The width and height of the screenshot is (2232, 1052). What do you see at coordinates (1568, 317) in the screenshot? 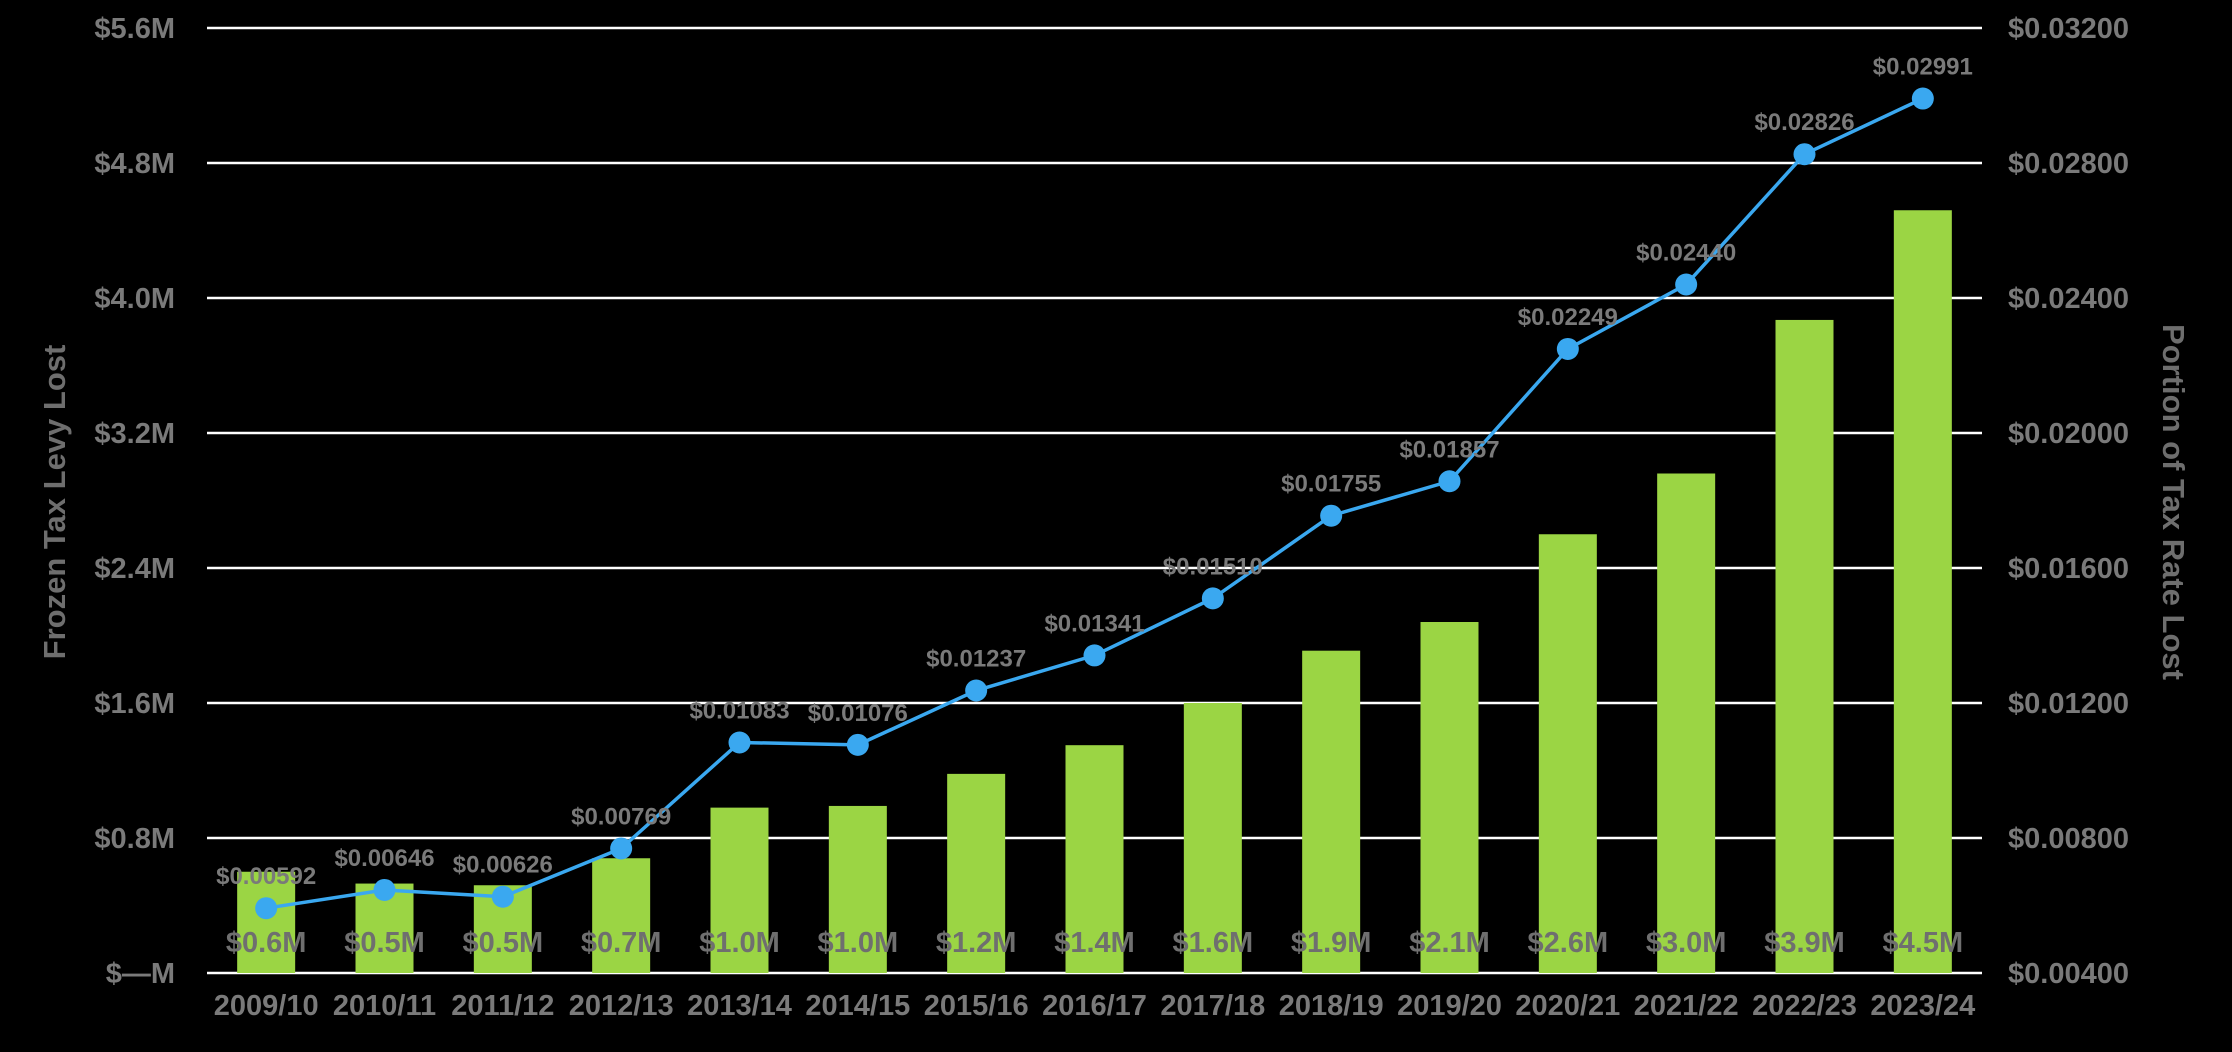
I see `line-data-label: $0.02249` at bounding box center [1568, 317].